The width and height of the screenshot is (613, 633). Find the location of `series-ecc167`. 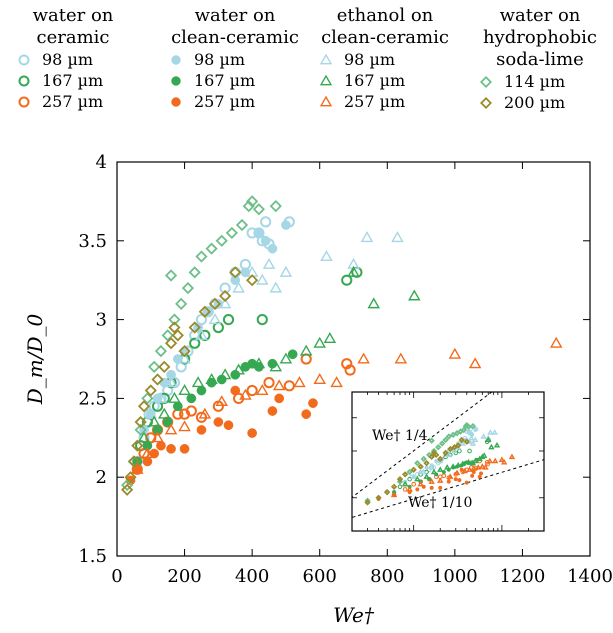

series-ecc167 is located at coordinates (279, 354).